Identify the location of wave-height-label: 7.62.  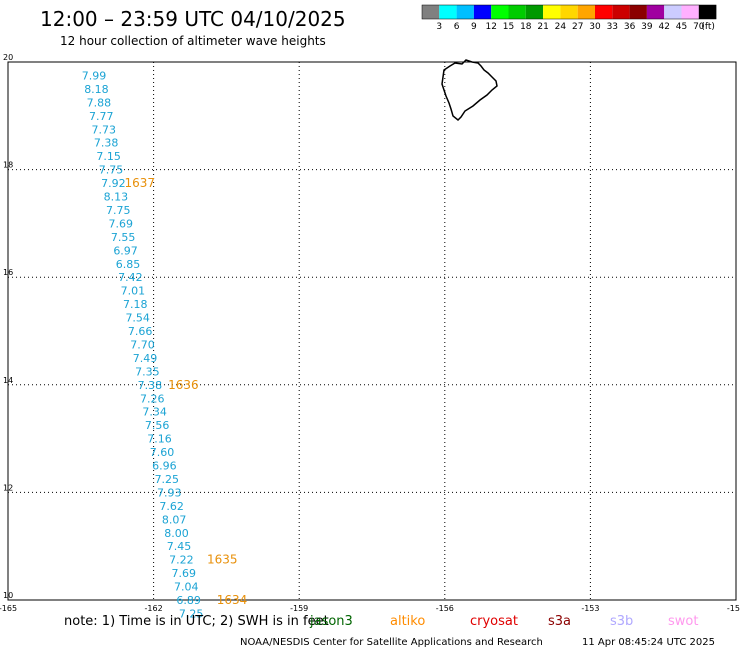
(171, 506).